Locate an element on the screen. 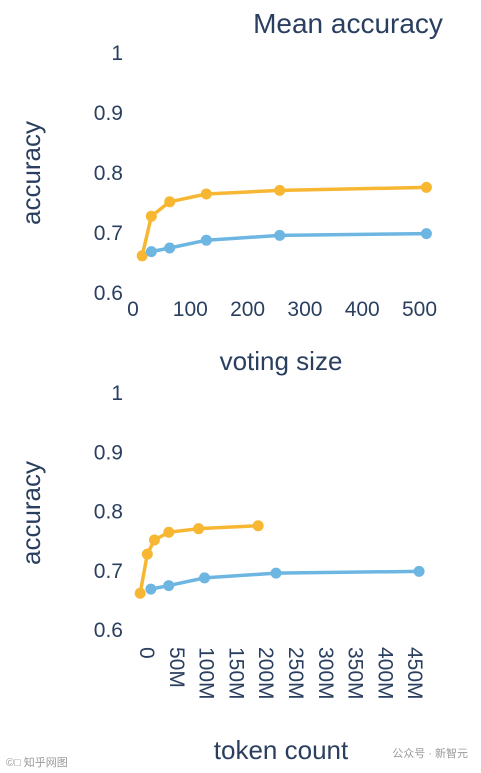 This screenshot has width=481, height=773. x-tick-label: 150M is located at coordinates (235, 673).